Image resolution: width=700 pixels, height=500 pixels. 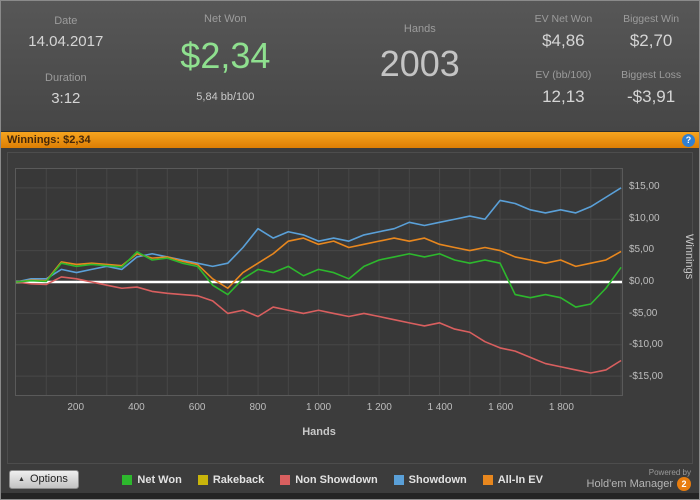 I want to click on biggest-loss-cell: Biggest Loss -$3,91, so click(x=651, y=95).